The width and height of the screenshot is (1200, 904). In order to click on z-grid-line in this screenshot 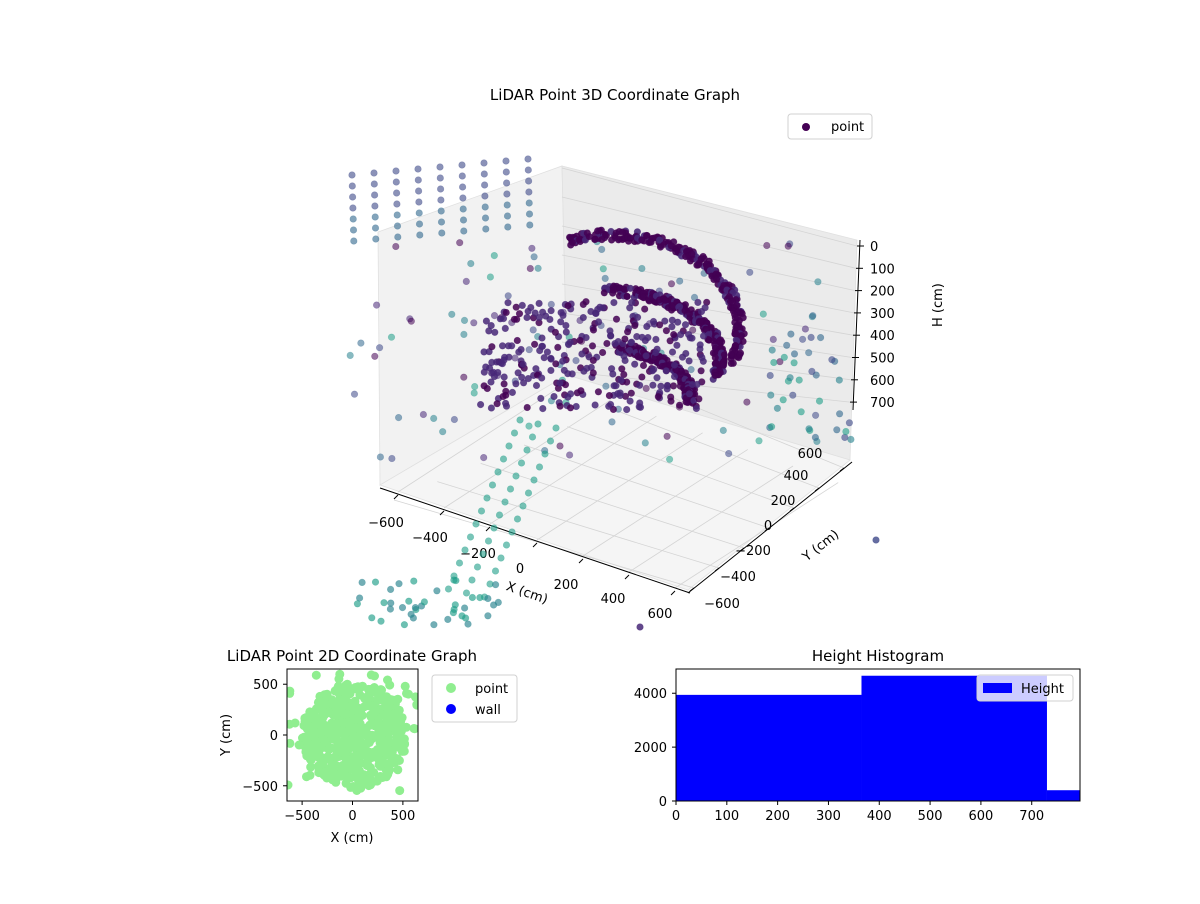, I will do `click(709, 207)`.